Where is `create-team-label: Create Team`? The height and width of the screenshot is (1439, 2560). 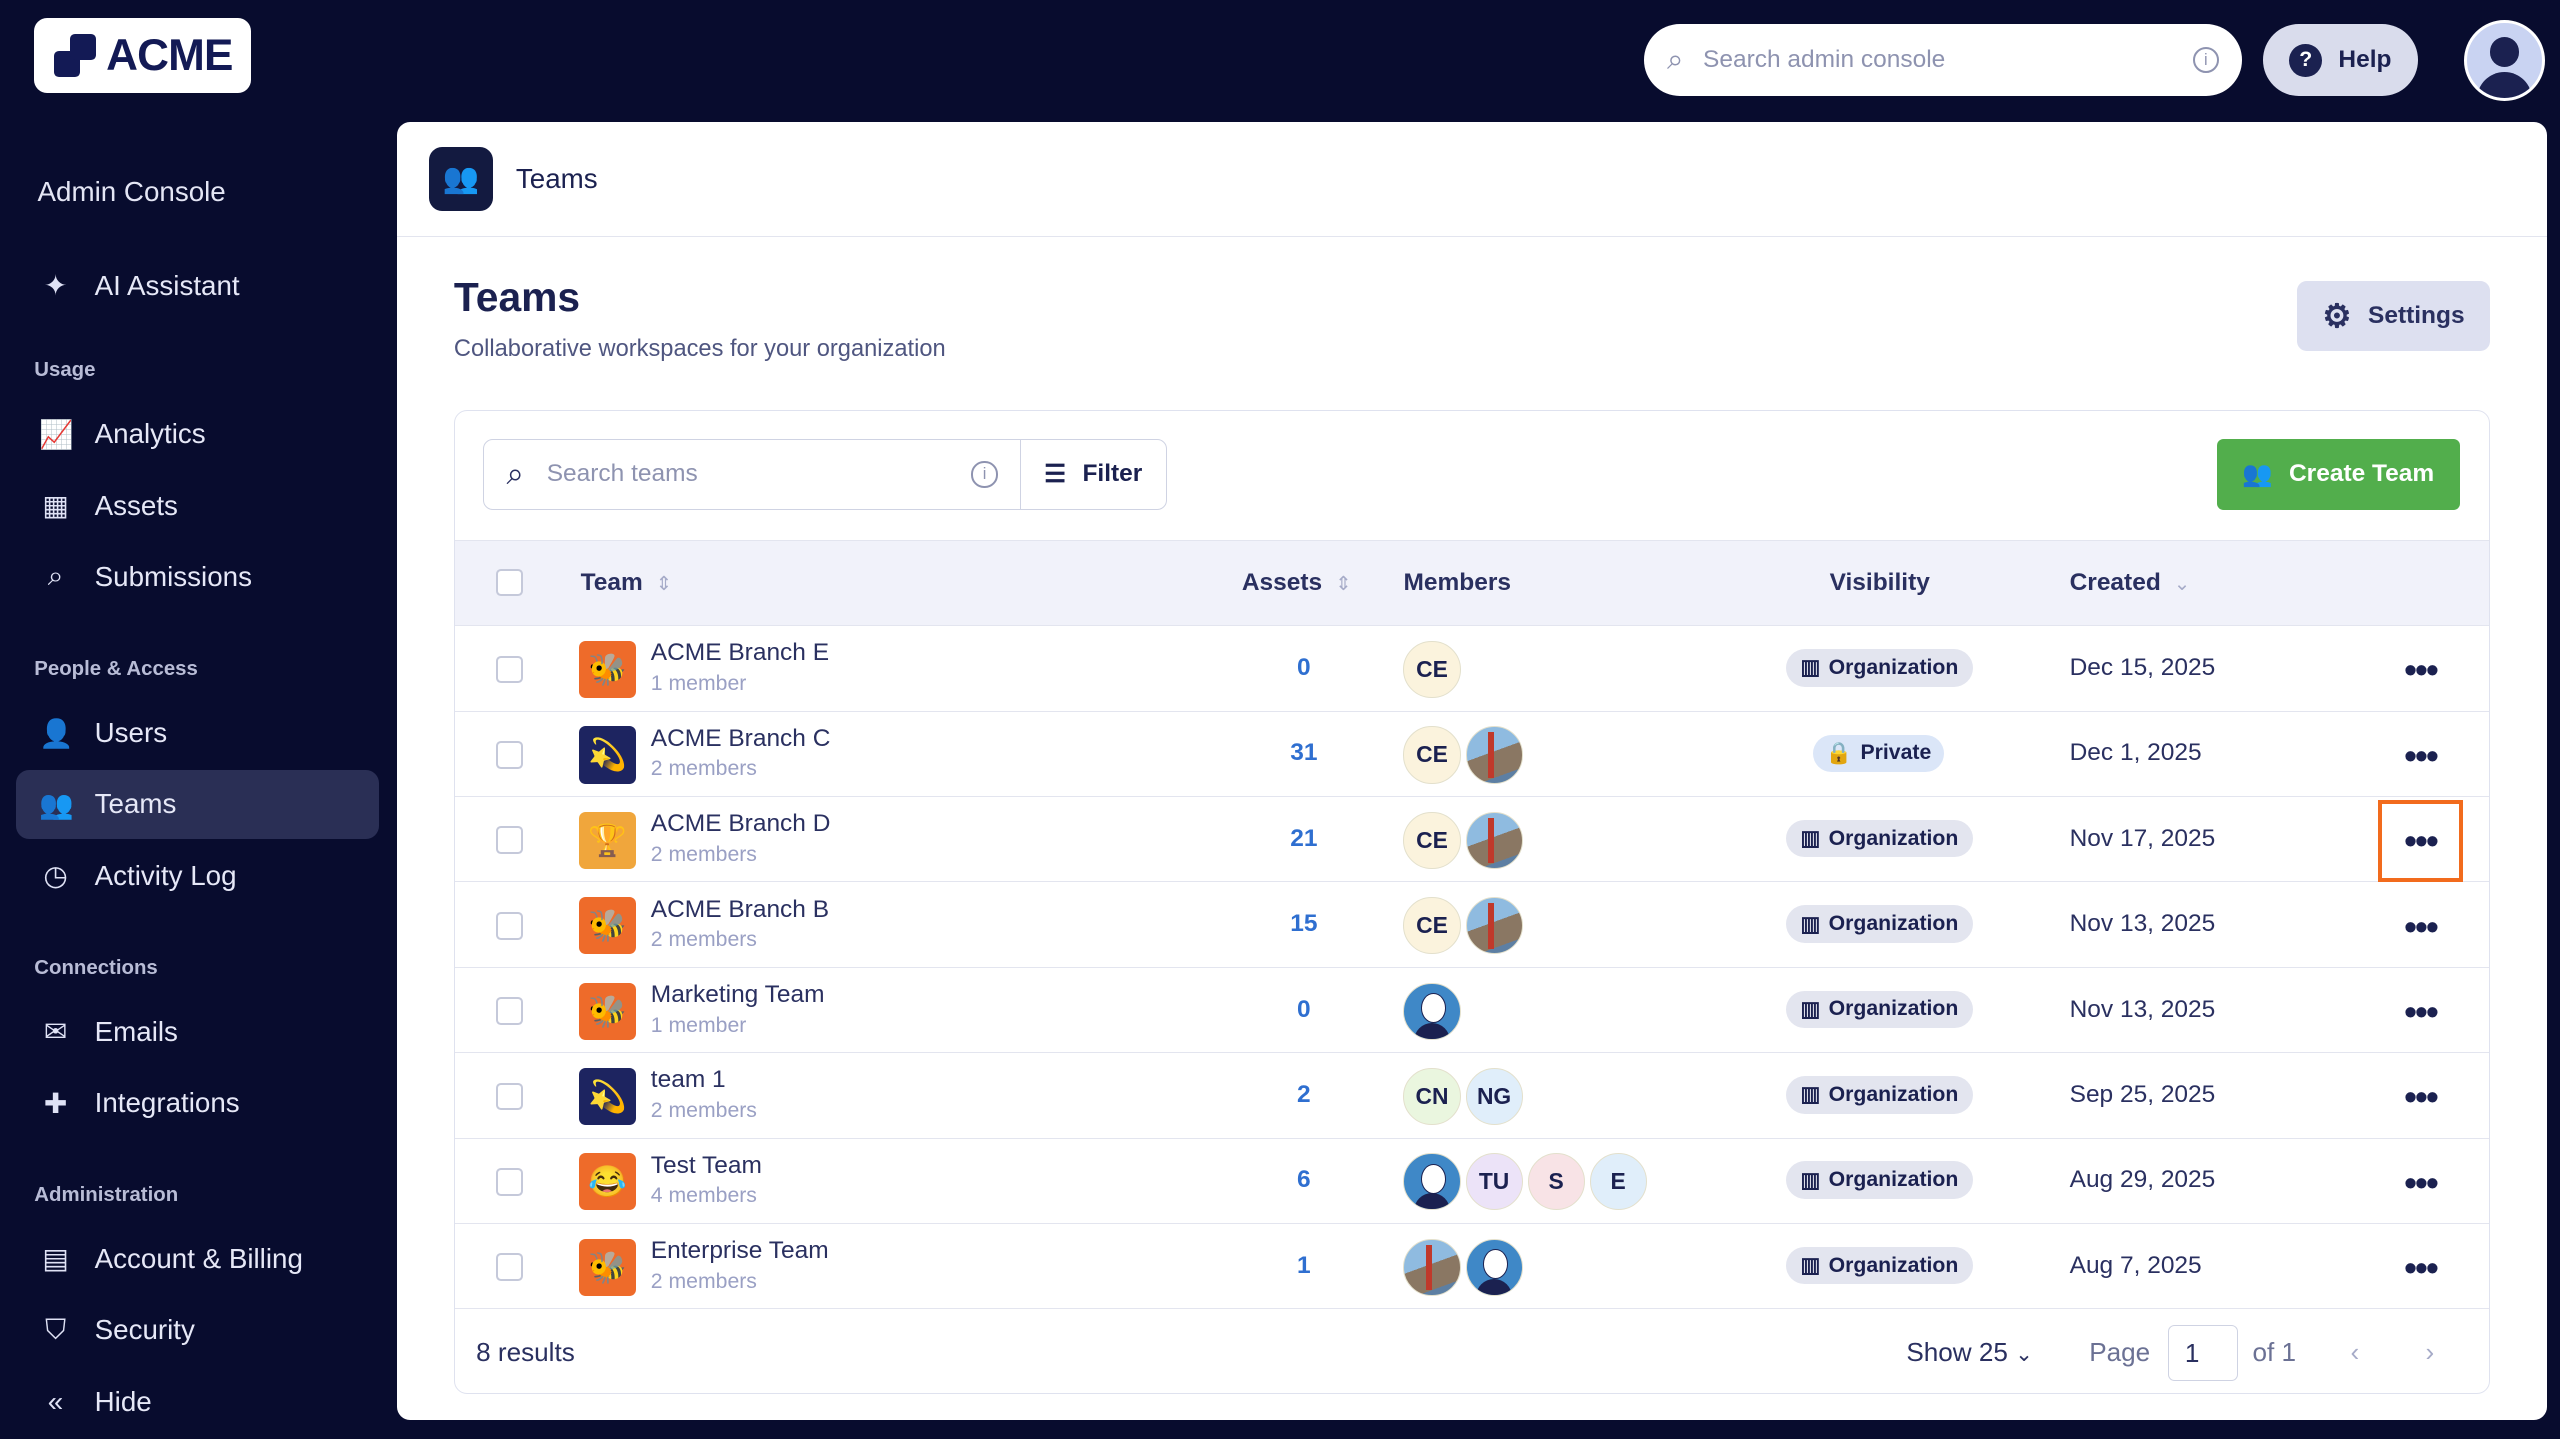
create-team-label: Create Team is located at coordinates (2362, 474).